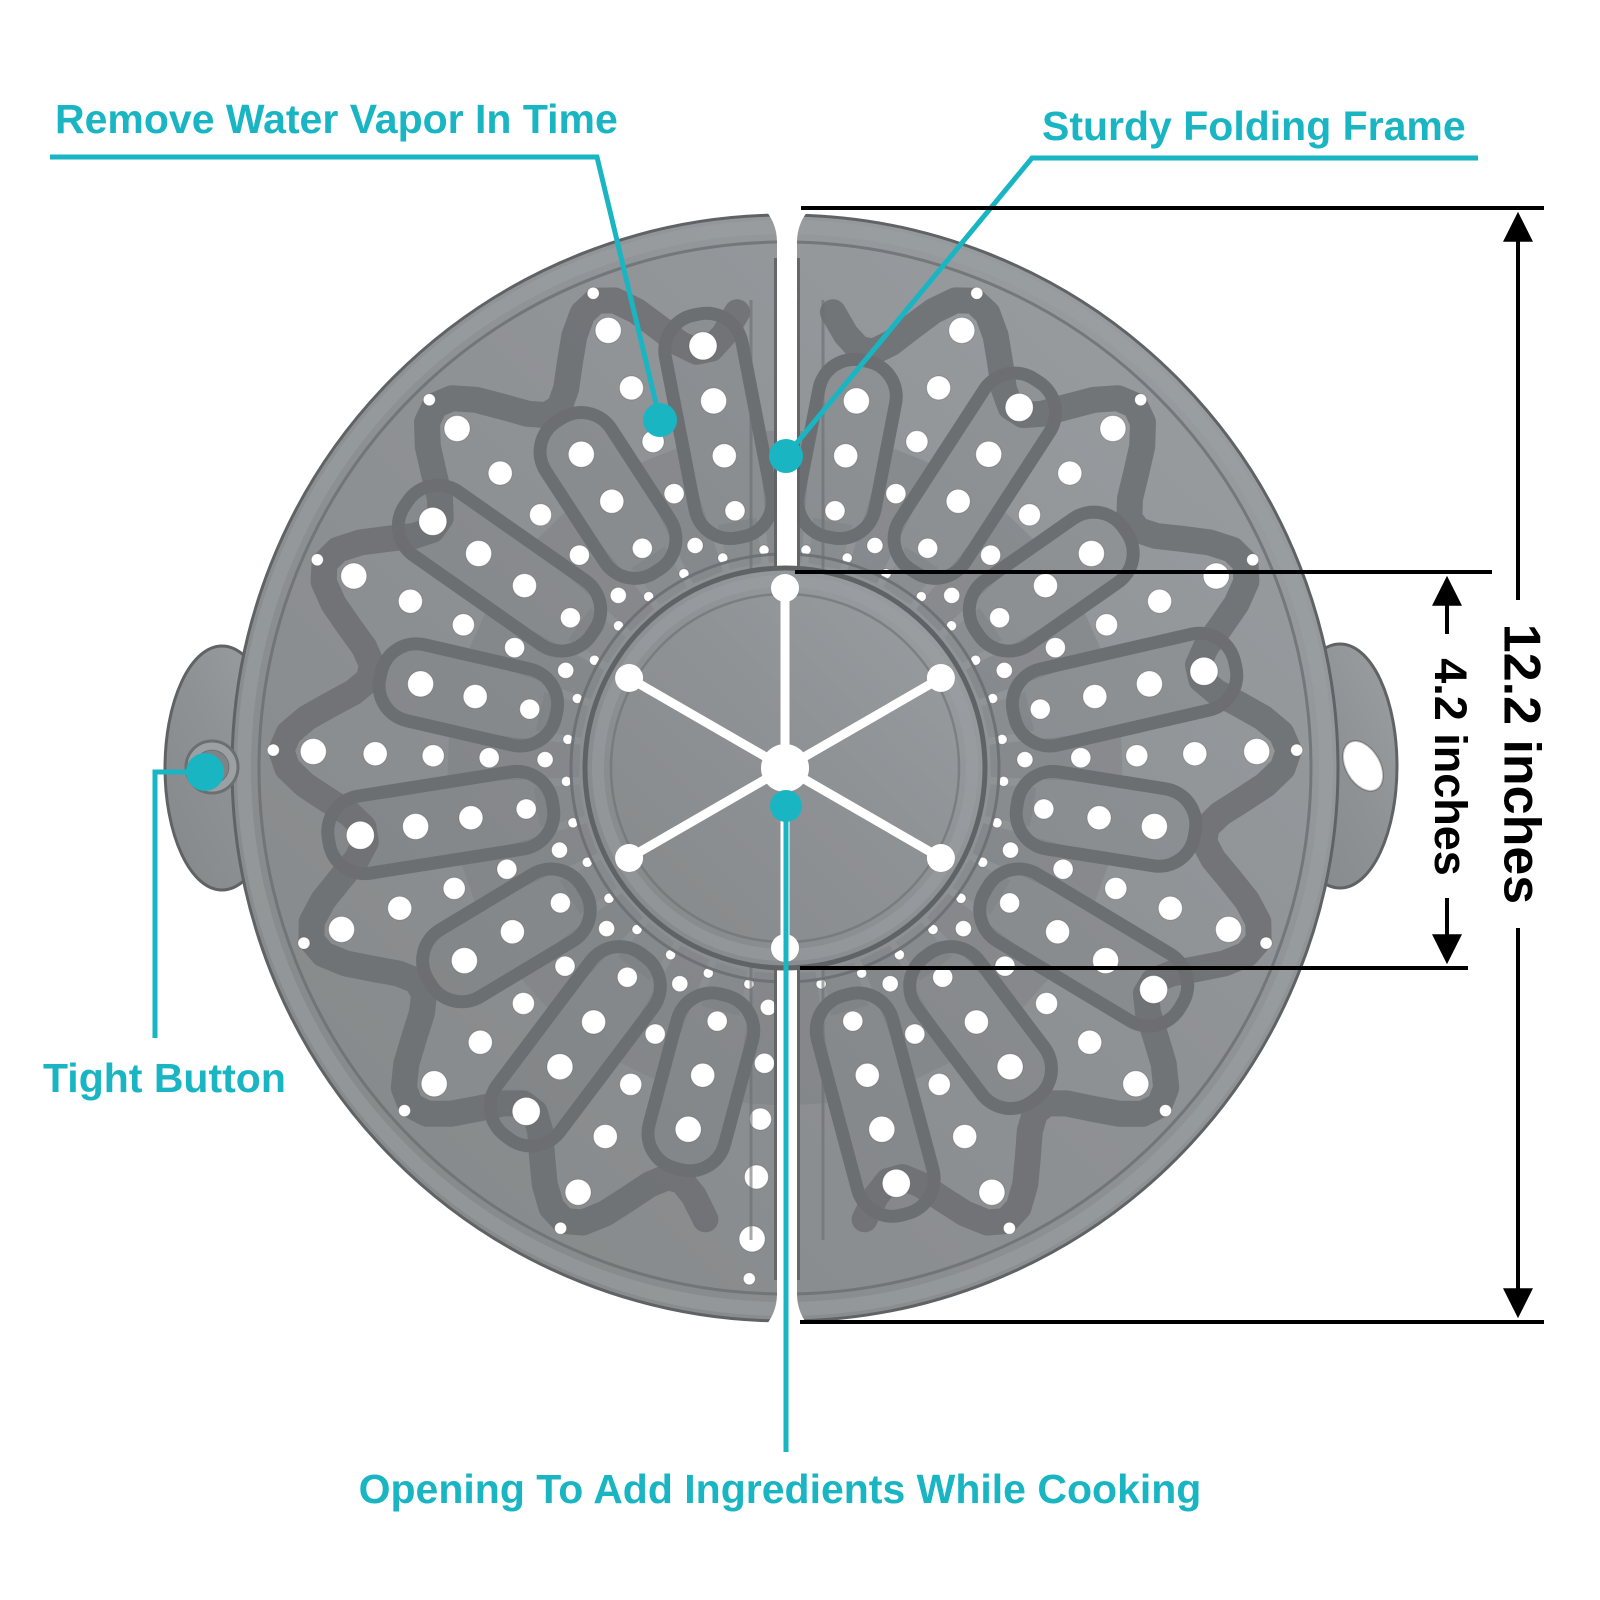 This screenshot has width=1600, height=1600. What do you see at coordinates (785, 768) in the screenshot?
I see `star-center-opening` at bounding box center [785, 768].